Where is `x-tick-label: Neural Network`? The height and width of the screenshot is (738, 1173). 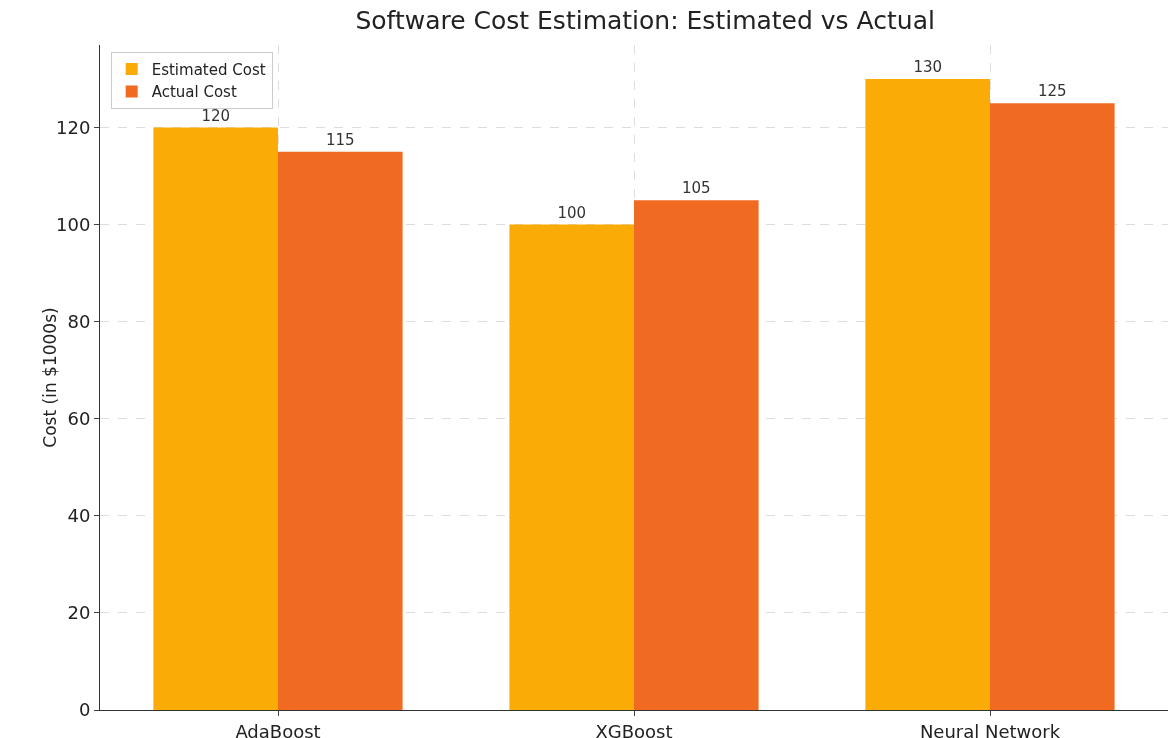
x-tick-label: Neural Network is located at coordinates (990, 729).